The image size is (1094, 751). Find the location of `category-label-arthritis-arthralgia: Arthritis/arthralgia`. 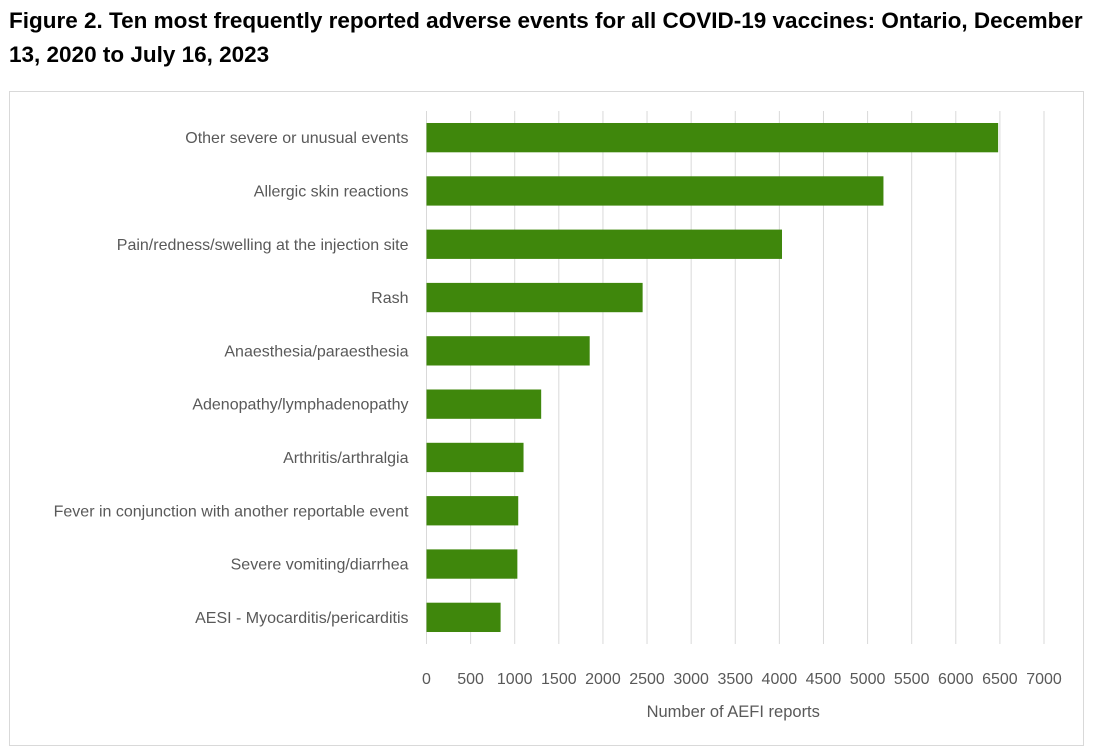

category-label-arthritis-arthralgia: Arthritis/arthralgia is located at coordinates (345, 458).